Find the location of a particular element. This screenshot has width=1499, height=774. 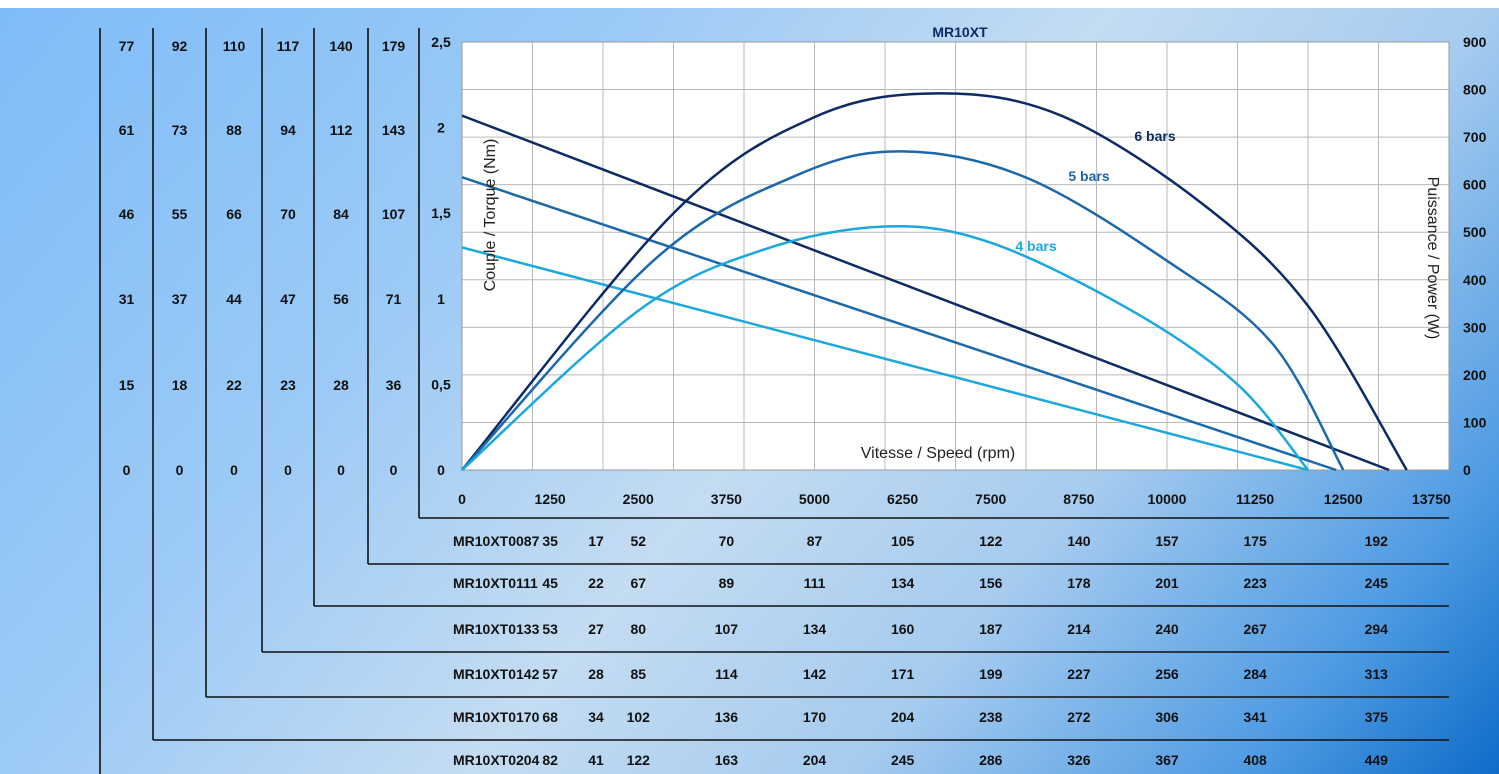

table-cell: 160 is located at coordinates (903, 629).